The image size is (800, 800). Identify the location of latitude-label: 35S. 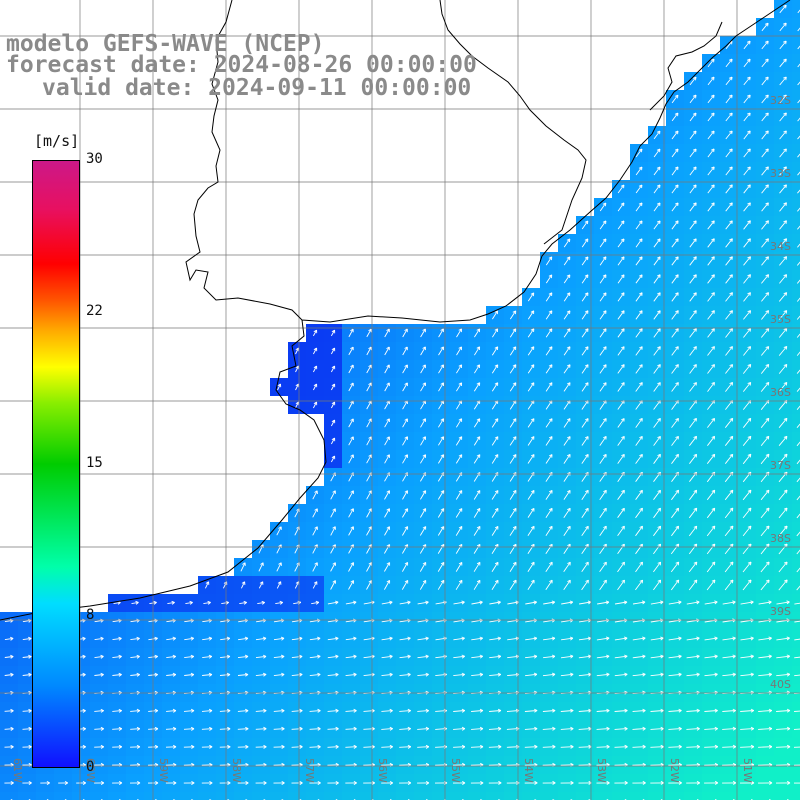
(780, 319).